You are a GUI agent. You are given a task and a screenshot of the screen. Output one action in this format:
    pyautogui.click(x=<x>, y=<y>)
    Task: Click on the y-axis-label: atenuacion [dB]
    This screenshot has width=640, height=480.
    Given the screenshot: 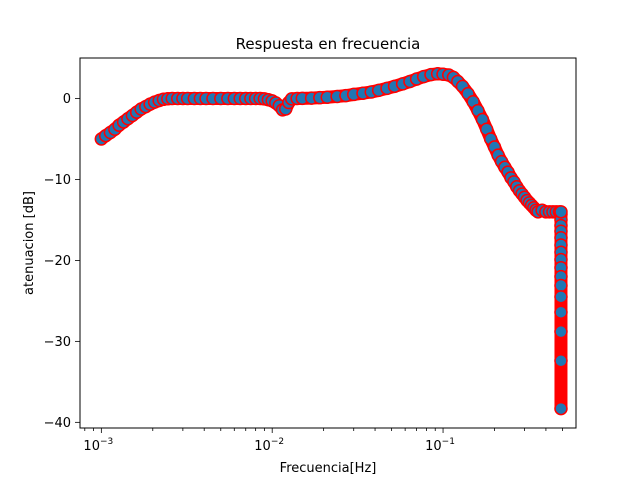 What is the action you would take?
    pyautogui.click(x=29, y=243)
    